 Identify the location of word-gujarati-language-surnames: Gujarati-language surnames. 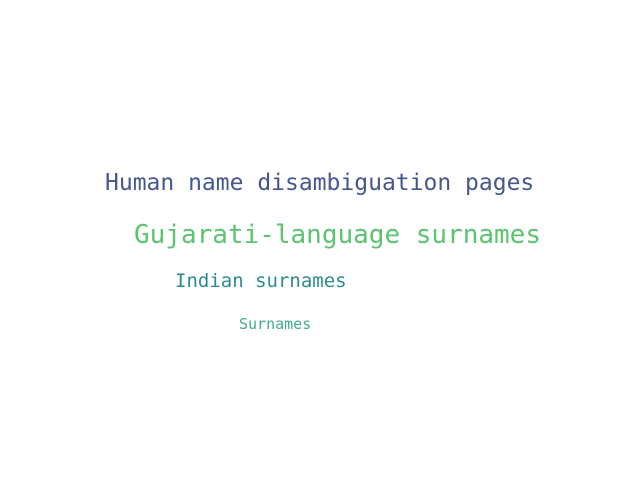
(337, 235).